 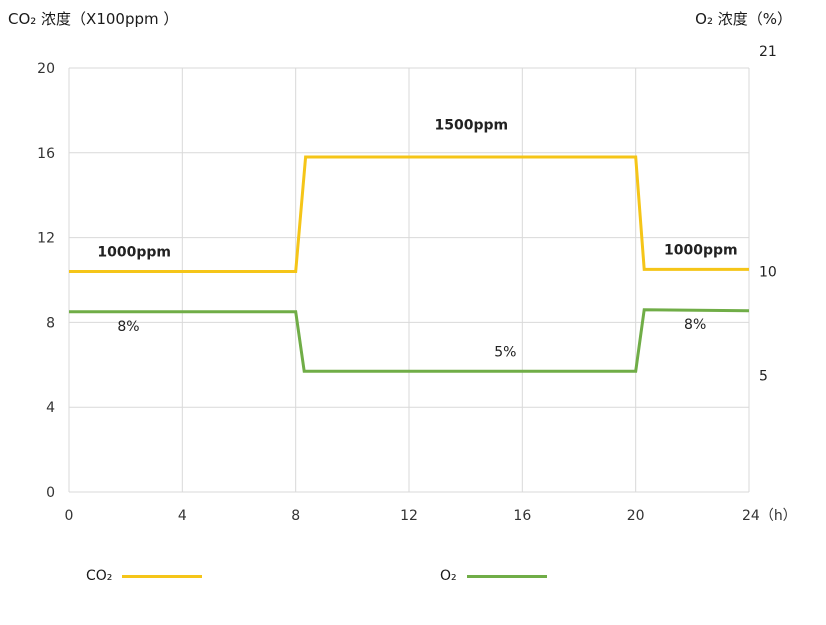 I want to click on x-tick-label: 0, so click(x=69, y=516).